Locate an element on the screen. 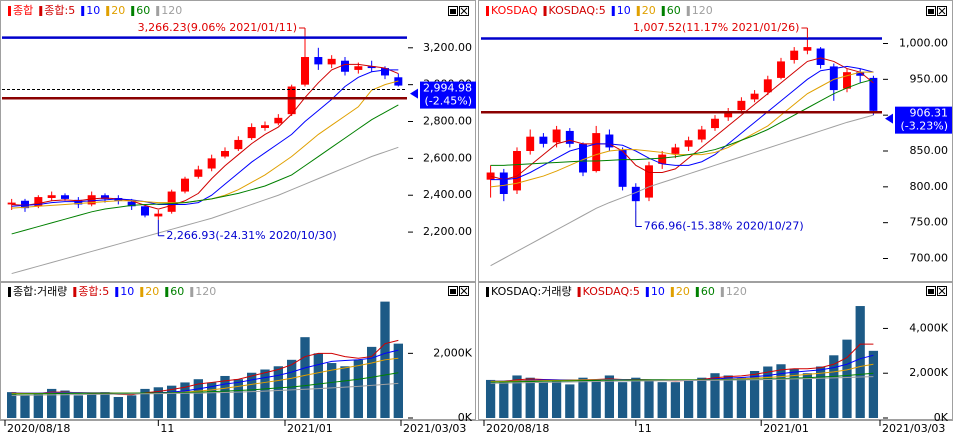 The image size is (953, 437). last-value-marker is located at coordinates (889, 118).